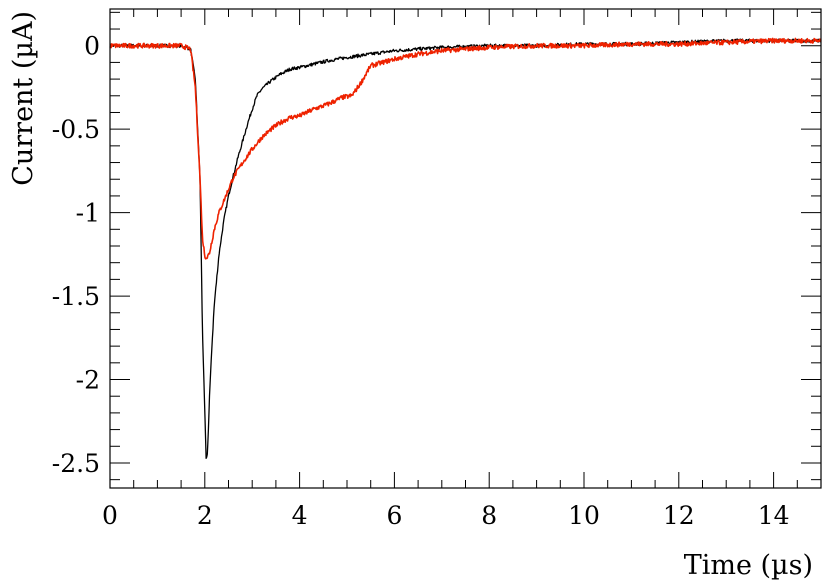 The height and width of the screenshot is (586, 830). I want to click on y-tick-label: -1, so click(88, 213).